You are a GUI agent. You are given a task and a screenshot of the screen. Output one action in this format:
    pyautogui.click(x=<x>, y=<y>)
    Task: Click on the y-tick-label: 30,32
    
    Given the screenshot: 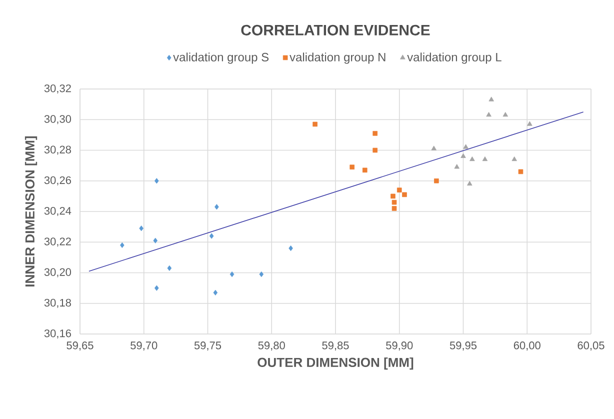 What is the action you would take?
    pyautogui.click(x=57, y=89)
    